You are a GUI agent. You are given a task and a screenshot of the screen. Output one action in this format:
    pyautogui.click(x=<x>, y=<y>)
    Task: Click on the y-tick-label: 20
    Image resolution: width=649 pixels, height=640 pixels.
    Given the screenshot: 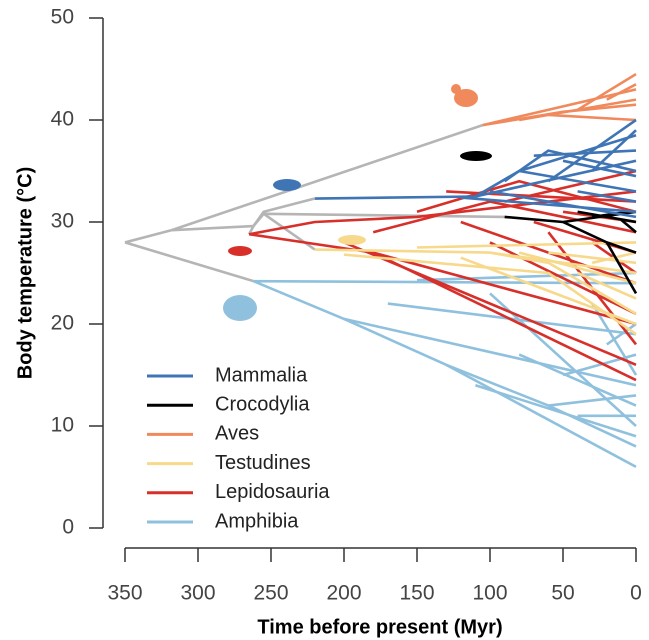 What is the action you would take?
    pyautogui.click(x=62, y=323)
    